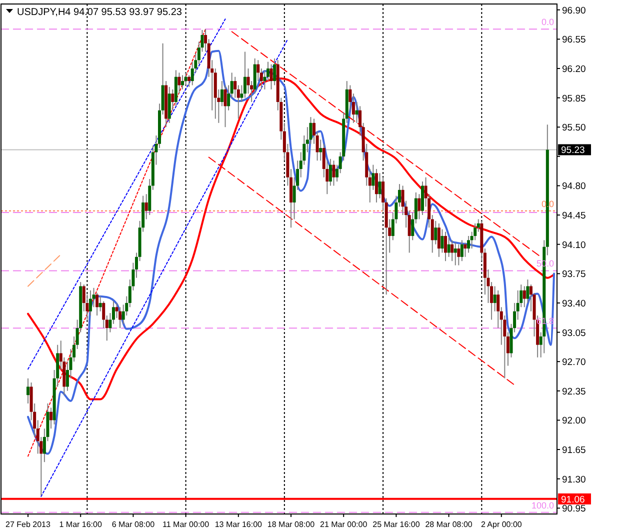 The height and width of the screenshot is (531, 620). I want to click on y-tick-label: 95.50, so click(574, 128).